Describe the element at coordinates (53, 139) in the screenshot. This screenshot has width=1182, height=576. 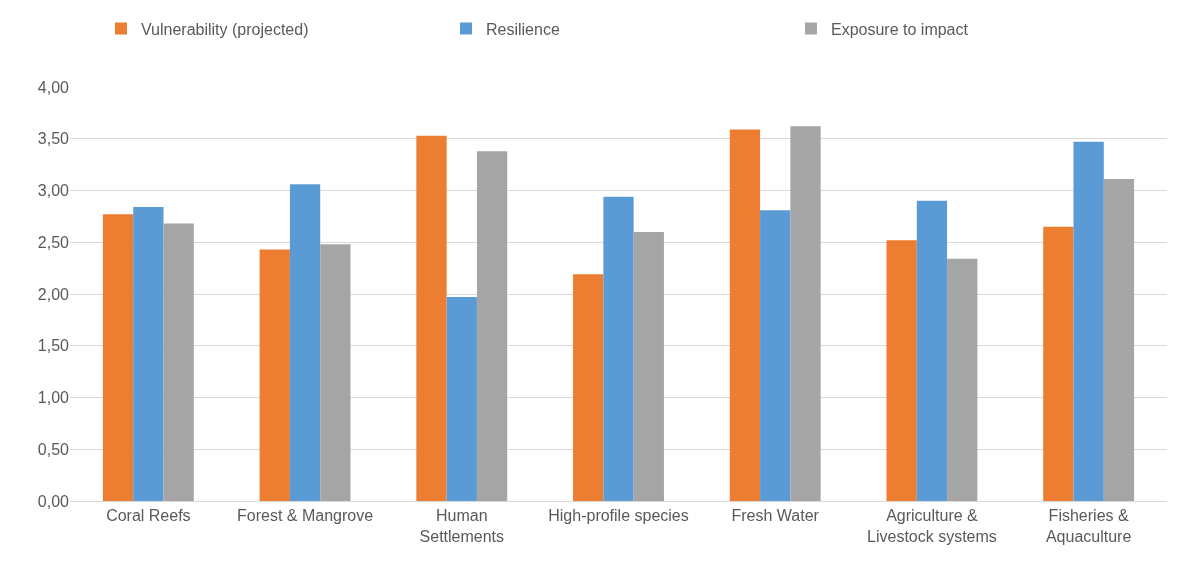
I see `y-tick-label: 3,50` at that location.